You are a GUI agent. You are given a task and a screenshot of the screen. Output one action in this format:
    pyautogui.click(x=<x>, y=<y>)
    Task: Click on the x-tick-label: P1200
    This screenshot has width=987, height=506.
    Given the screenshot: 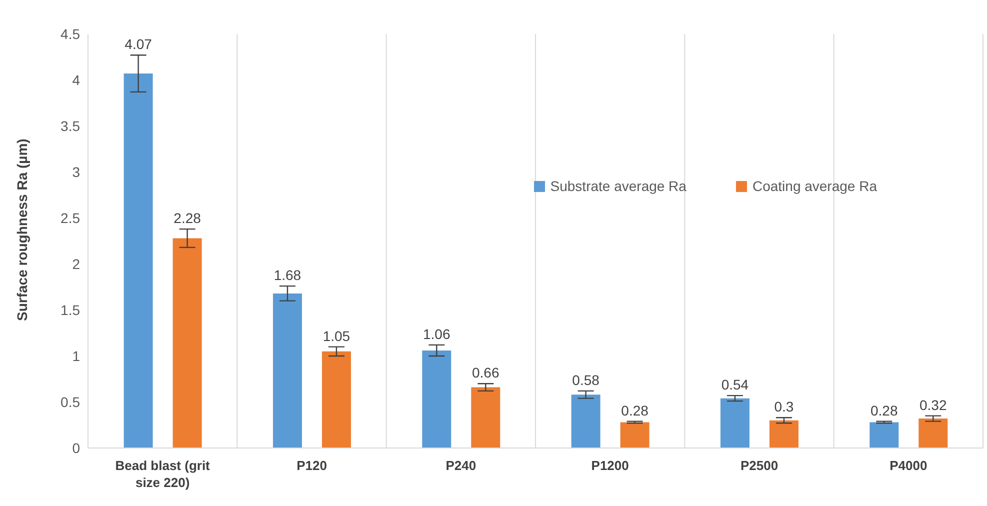 What is the action you would take?
    pyautogui.click(x=610, y=465)
    